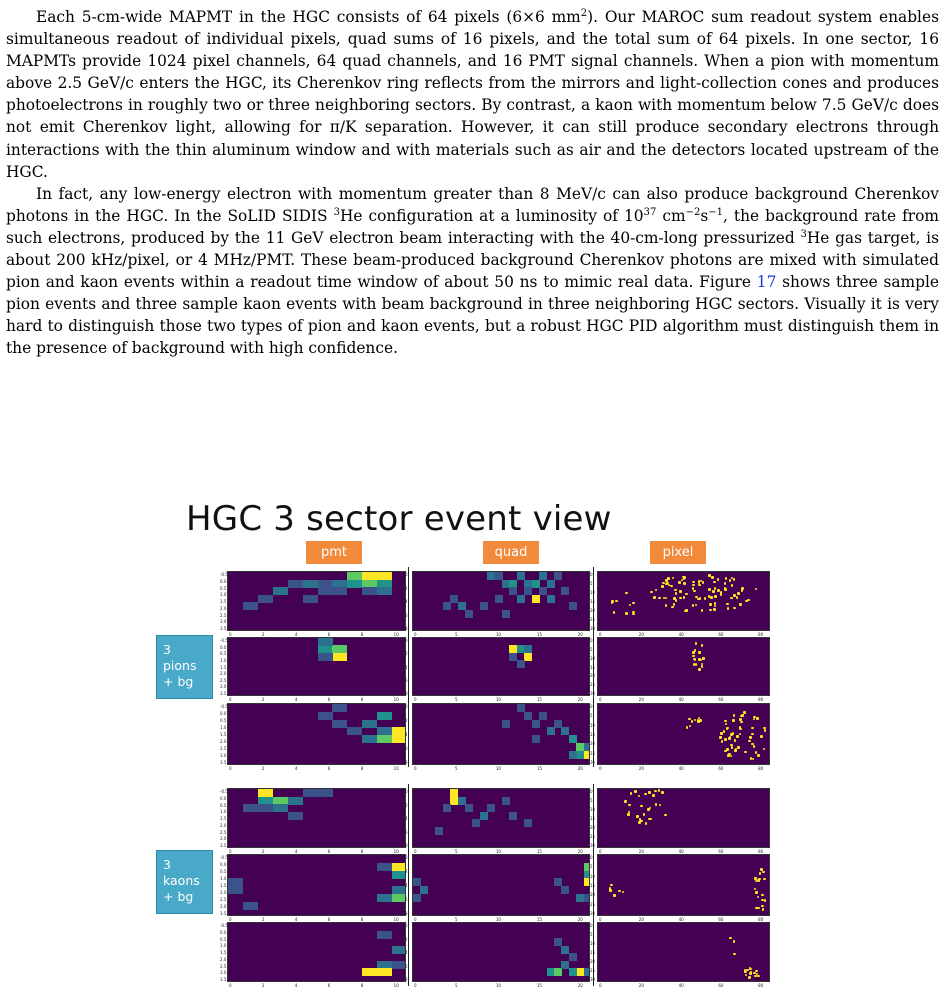 The image size is (949, 993). I want to click on axis-tick-label: 6, so click(406, 899).